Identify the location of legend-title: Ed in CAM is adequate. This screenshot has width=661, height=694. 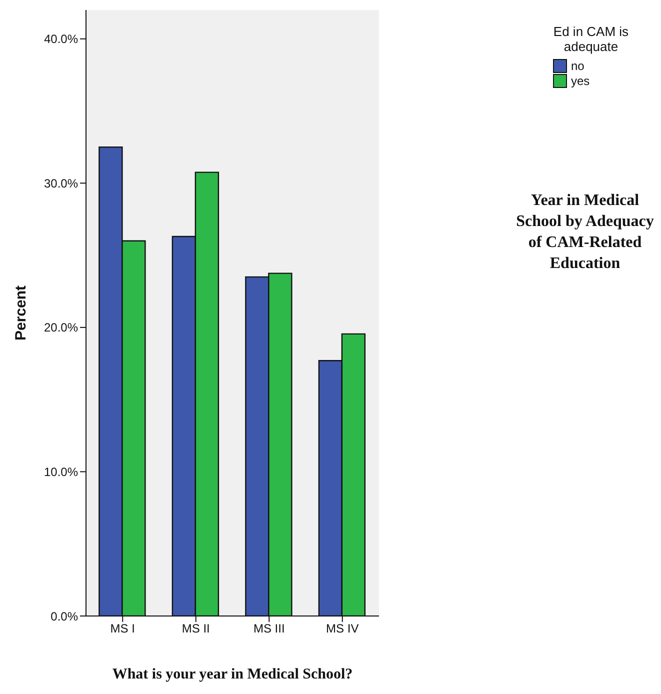
(591, 39).